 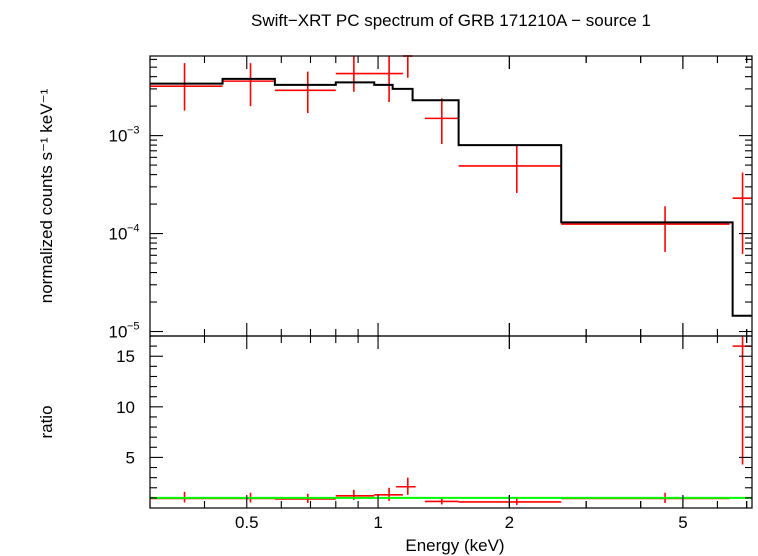 What do you see at coordinates (682, 522) in the screenshot?
I see `x-tick-label: 5` at bounding box center [682, 522].